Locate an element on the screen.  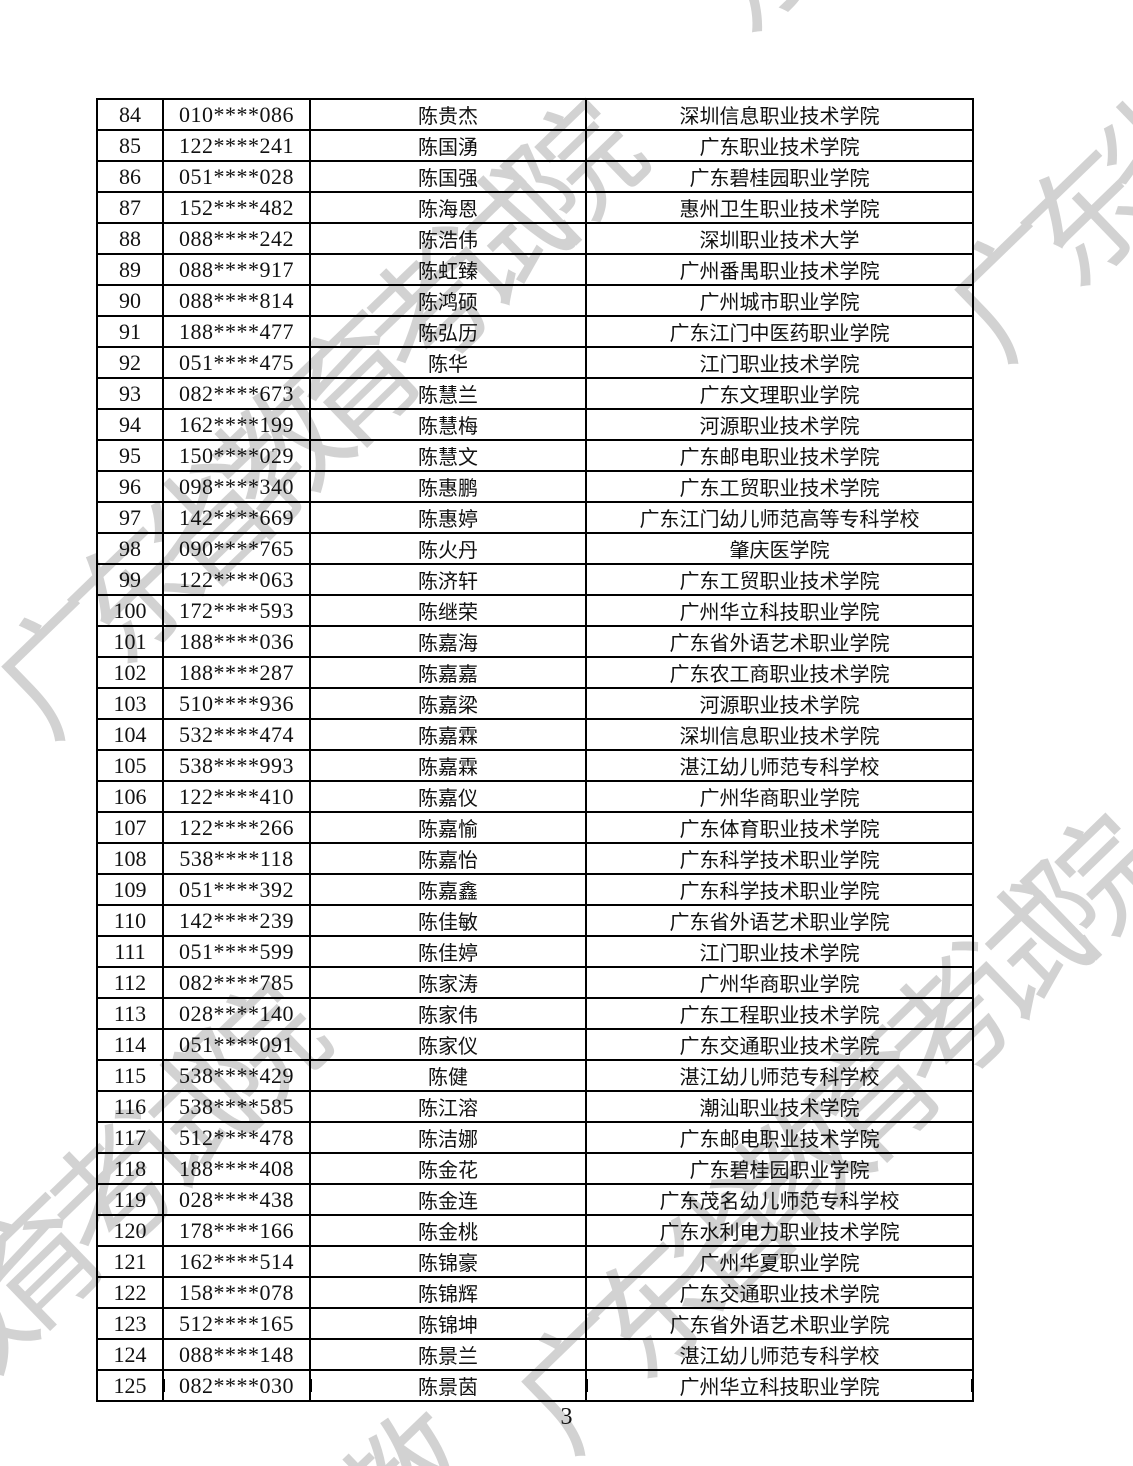
cell-candidate-name: 陈弘历 is located at coordinates (448, 331).